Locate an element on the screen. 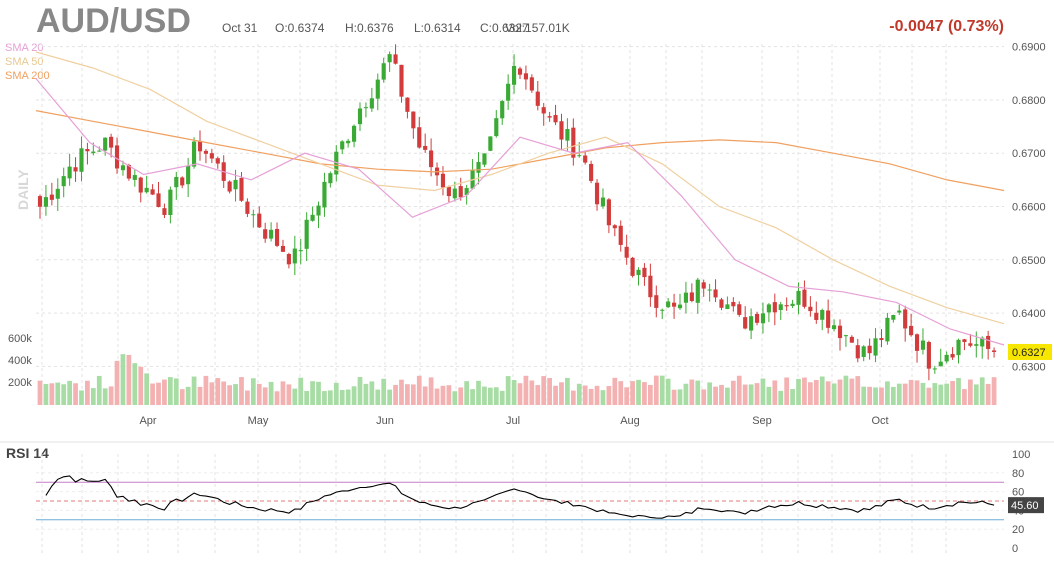 This screenshot has width=1054, height=567. legend-sma50: SMA 50 is located at coordinates (24, 62).